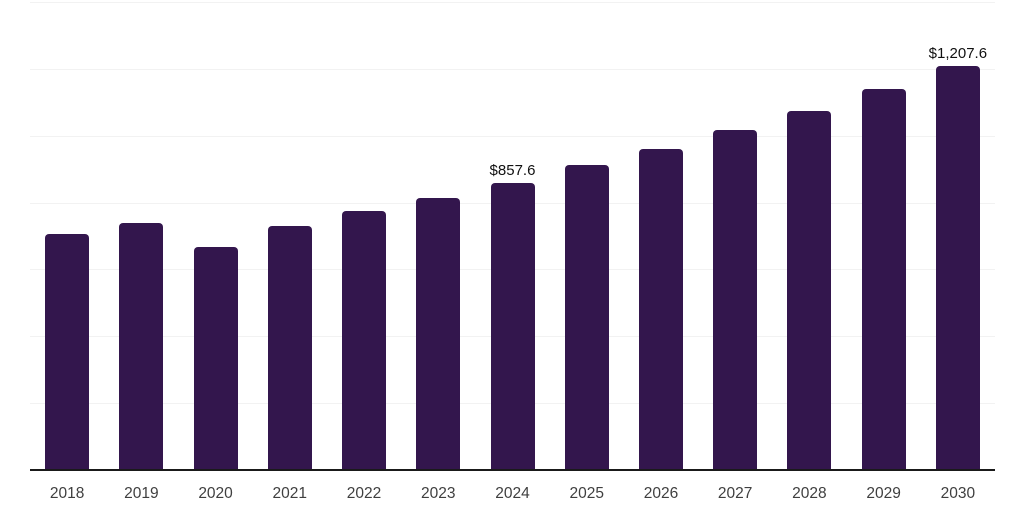 The width and height of the screenshot is (1024, 512). I want to click on x-tick-2018: 2018, so click(67, 493).